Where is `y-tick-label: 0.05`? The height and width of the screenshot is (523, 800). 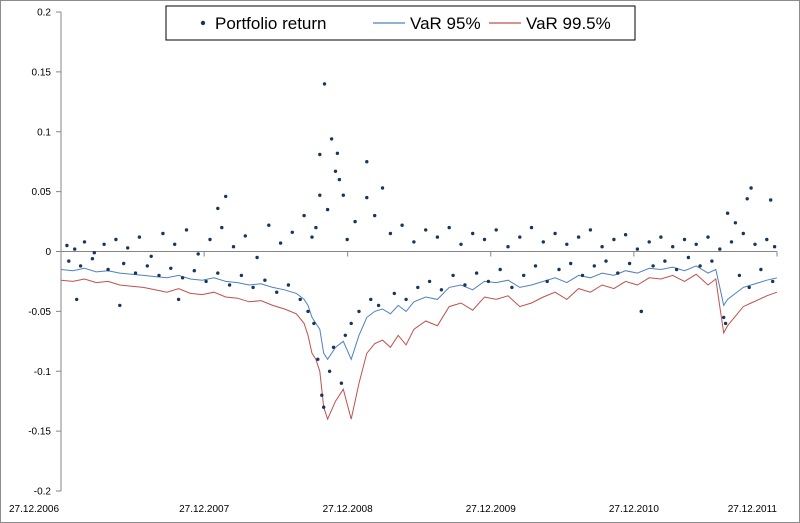 y-tick-label: 0.05 is located at coordinates (42, 192).